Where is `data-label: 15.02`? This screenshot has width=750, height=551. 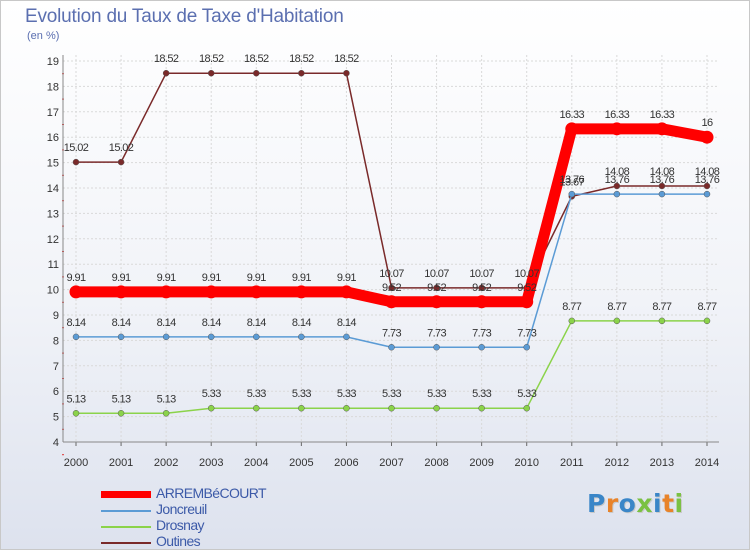
data-label: 15.02 is located at coordinates (121, 148).